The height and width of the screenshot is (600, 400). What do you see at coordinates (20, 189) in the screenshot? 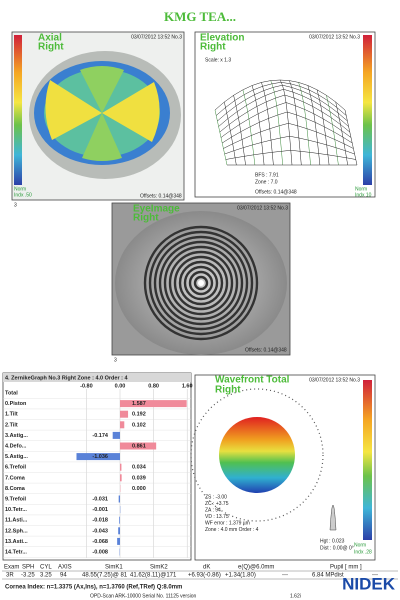
I see `norm-label: Norm` at bounding box center [20, 189].